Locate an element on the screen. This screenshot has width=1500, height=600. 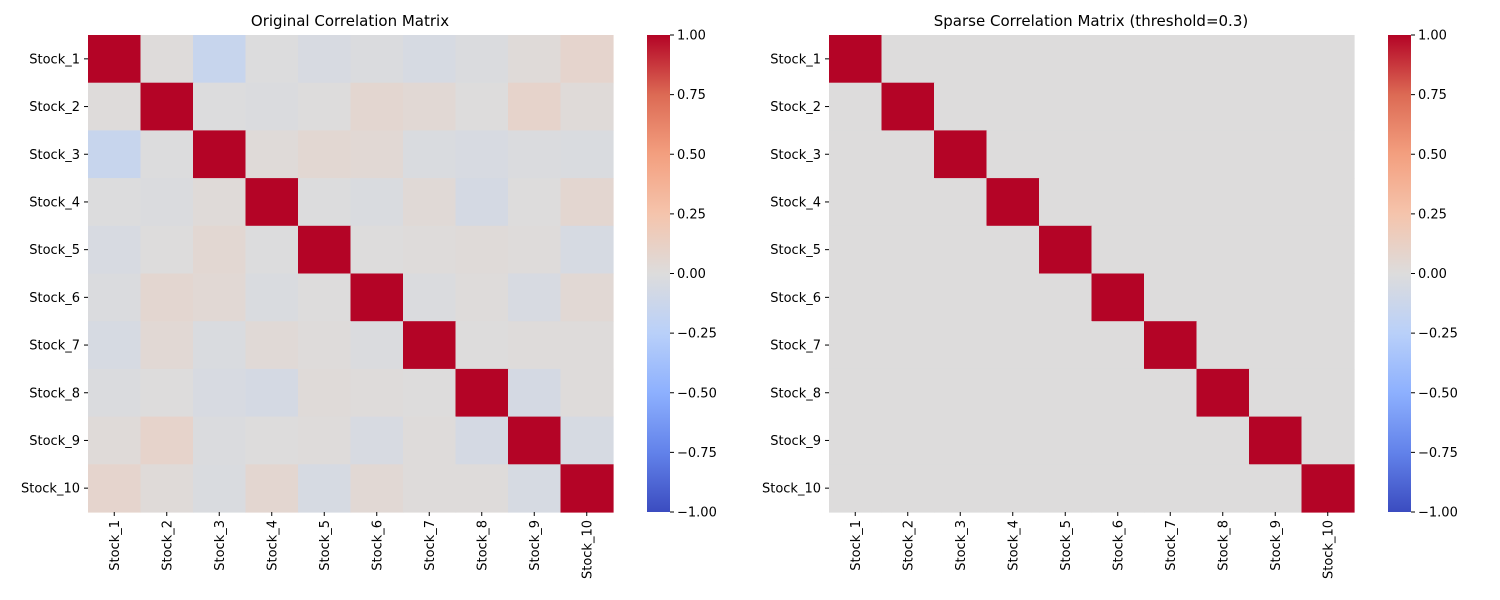
y-tick-label: Stock_1 is located at coordinates (795, 59).